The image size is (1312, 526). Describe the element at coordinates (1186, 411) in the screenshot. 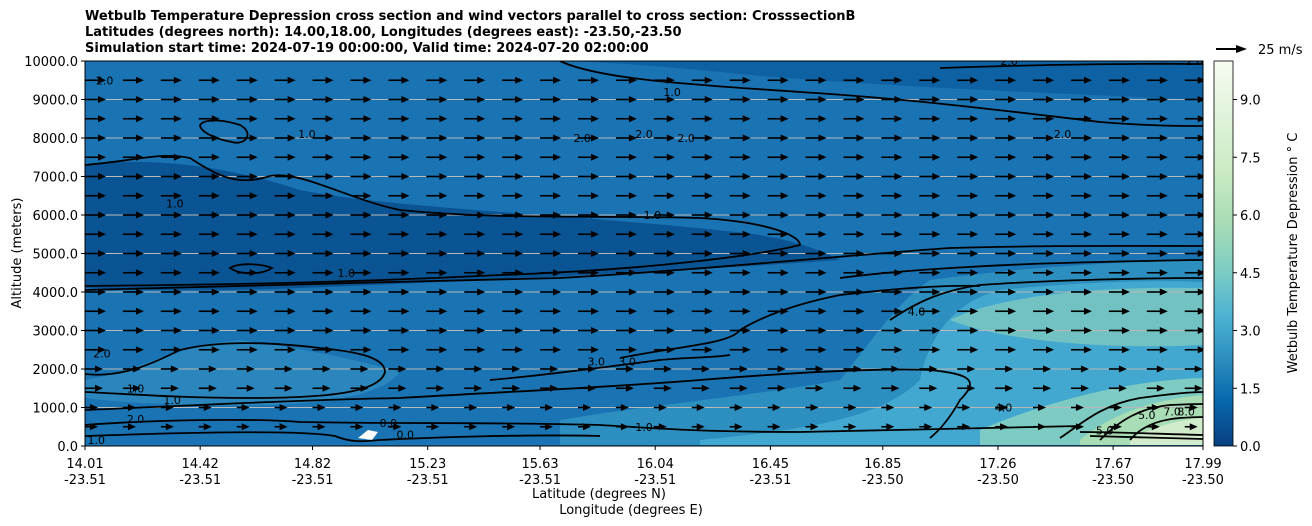

I see `contour-label: 8.0` at that location.